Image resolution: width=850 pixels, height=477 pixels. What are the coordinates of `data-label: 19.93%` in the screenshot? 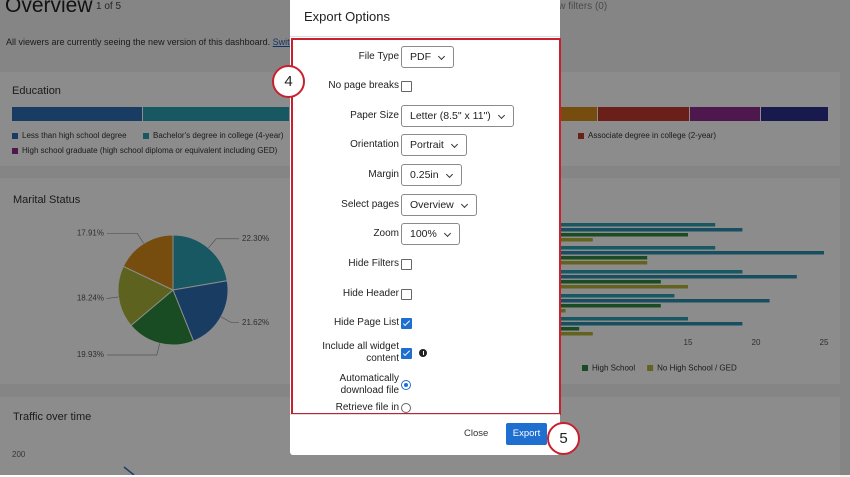 It's located at (90, 354).